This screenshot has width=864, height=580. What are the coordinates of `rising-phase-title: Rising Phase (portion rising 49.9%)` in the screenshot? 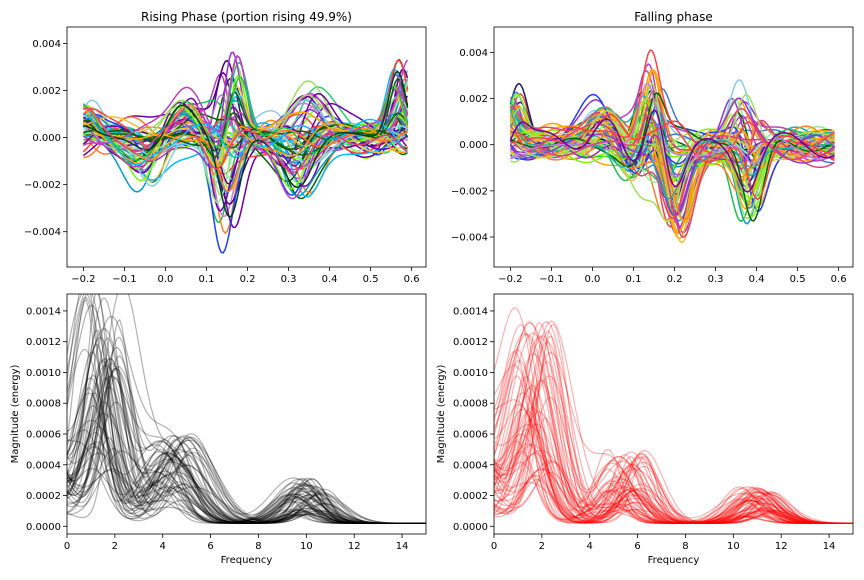 It's located at (246, 17).